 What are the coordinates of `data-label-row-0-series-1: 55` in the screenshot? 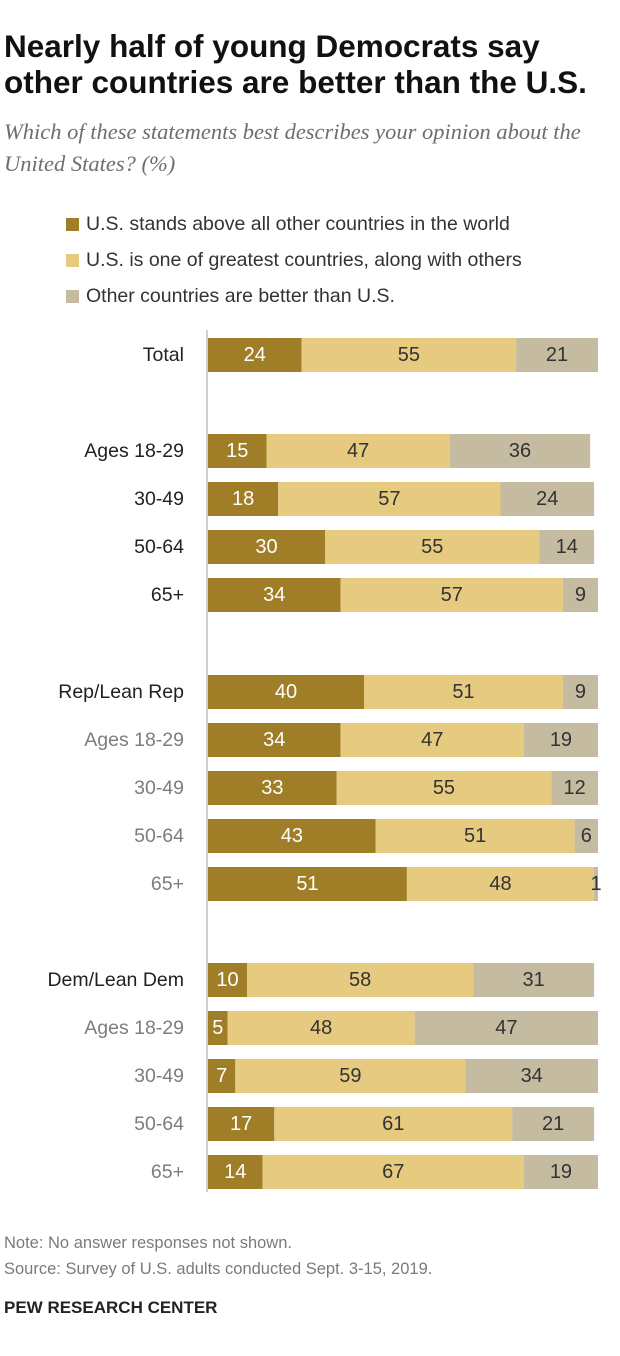 It's located at (409, 355).